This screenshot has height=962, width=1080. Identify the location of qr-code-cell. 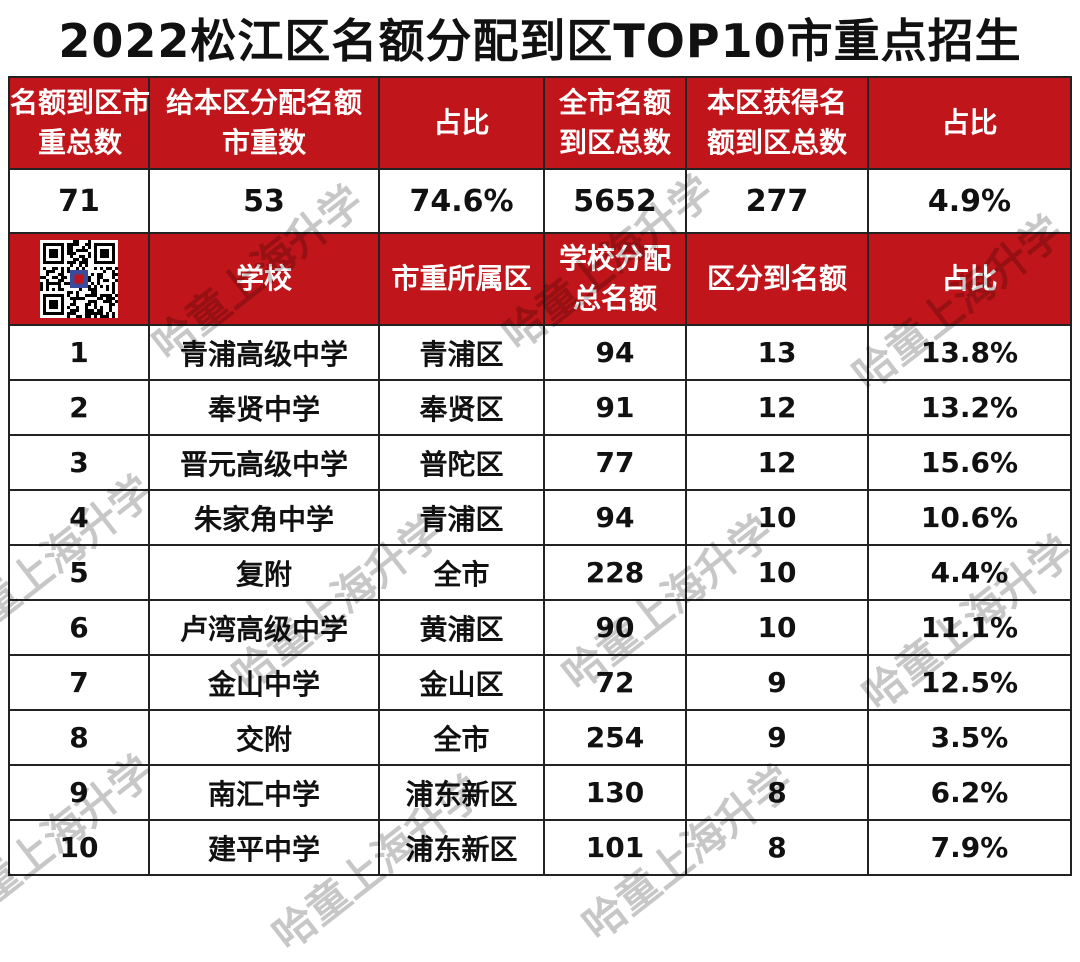
(79, 279).